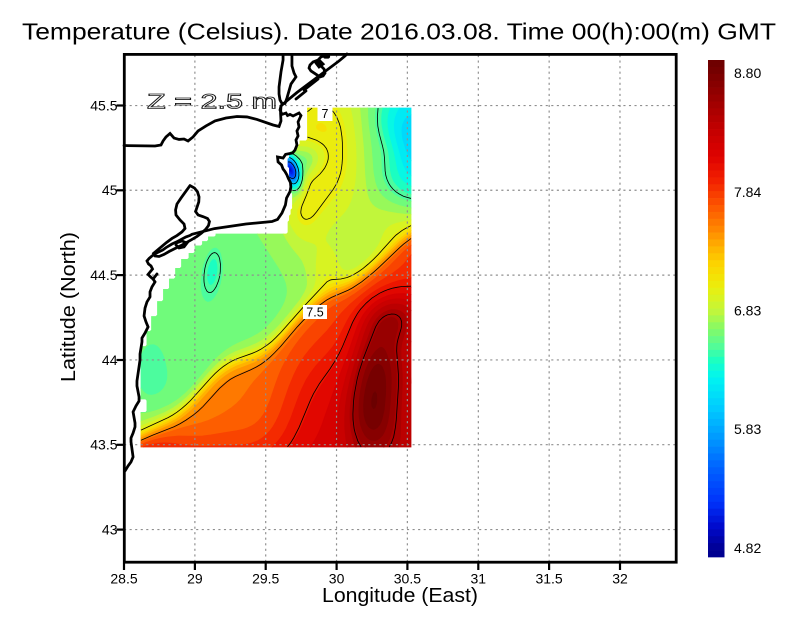 Image resolution: width=800 pixels, height=618 pixels. Describe the element at coordinates (747, 548) in the screenshot. I see `svg-text: 4.82` at that location.